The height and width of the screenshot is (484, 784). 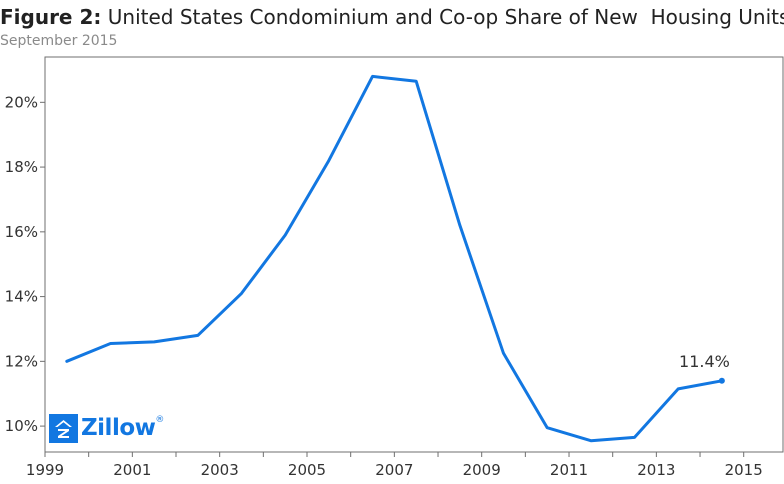 What do you see at coordinates (220, 470) in the screenshot?
I see `x-tick-label: 2003` at bounding box center [220, 470].